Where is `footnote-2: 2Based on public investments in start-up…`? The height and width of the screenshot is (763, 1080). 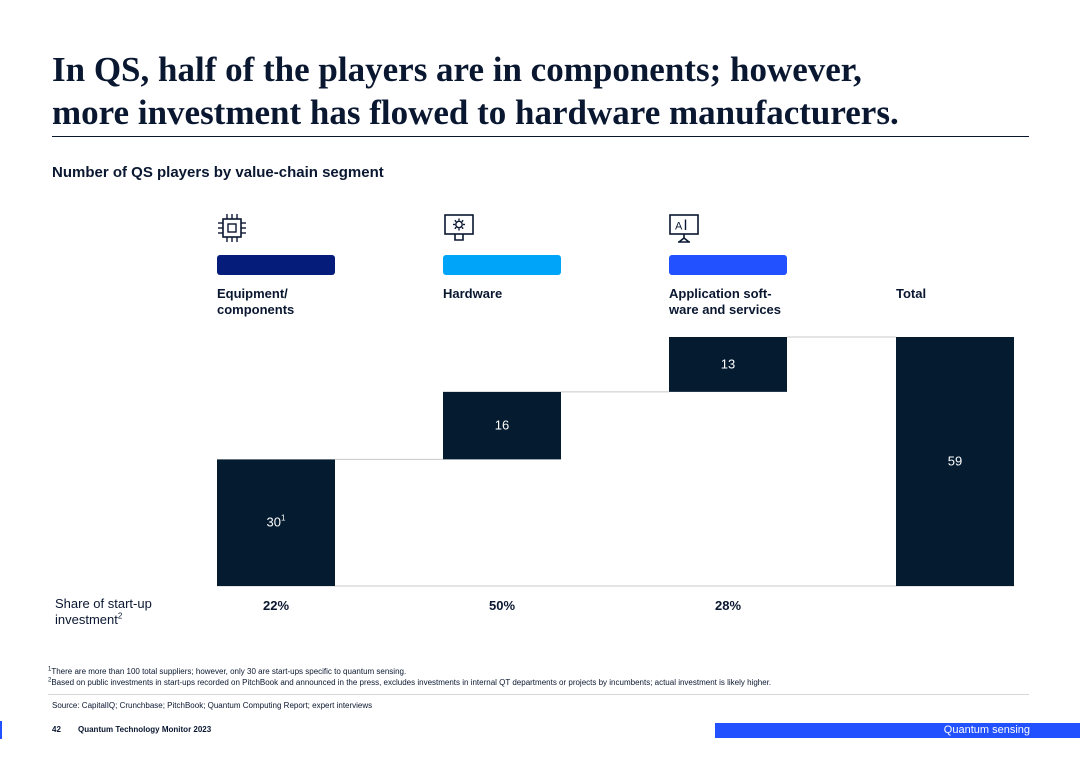 footnote-2: 2Based on public investments in start-up… is located at coordinates (410, 682).